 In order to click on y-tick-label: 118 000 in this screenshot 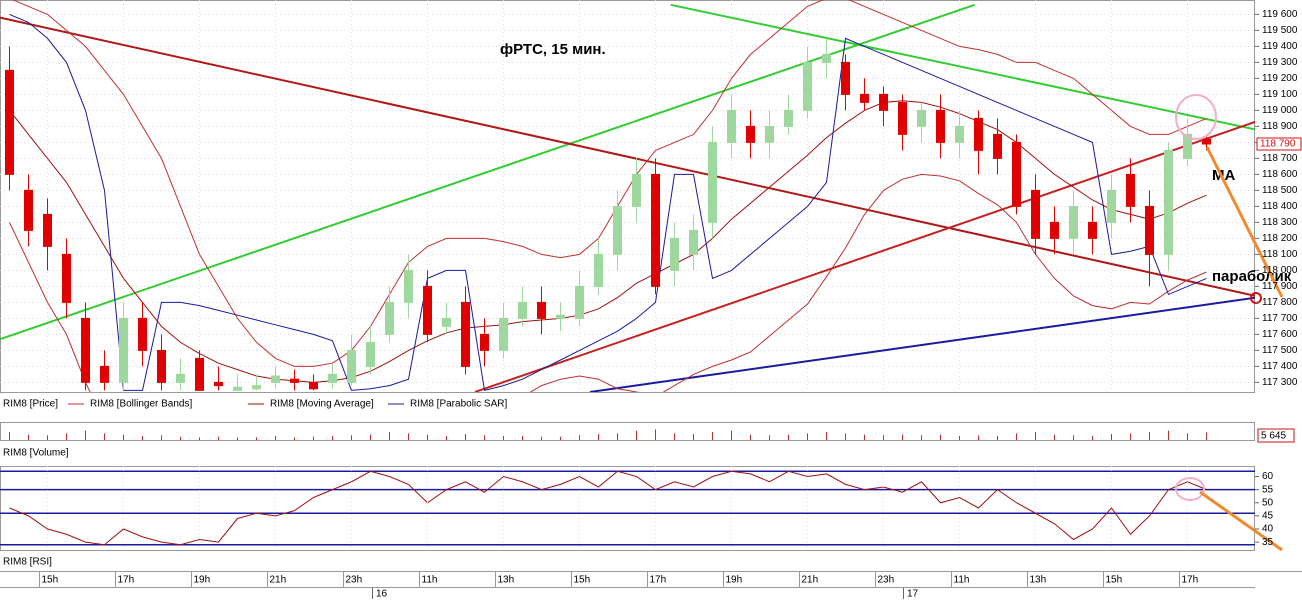, I will do `click(1280, 270)`.